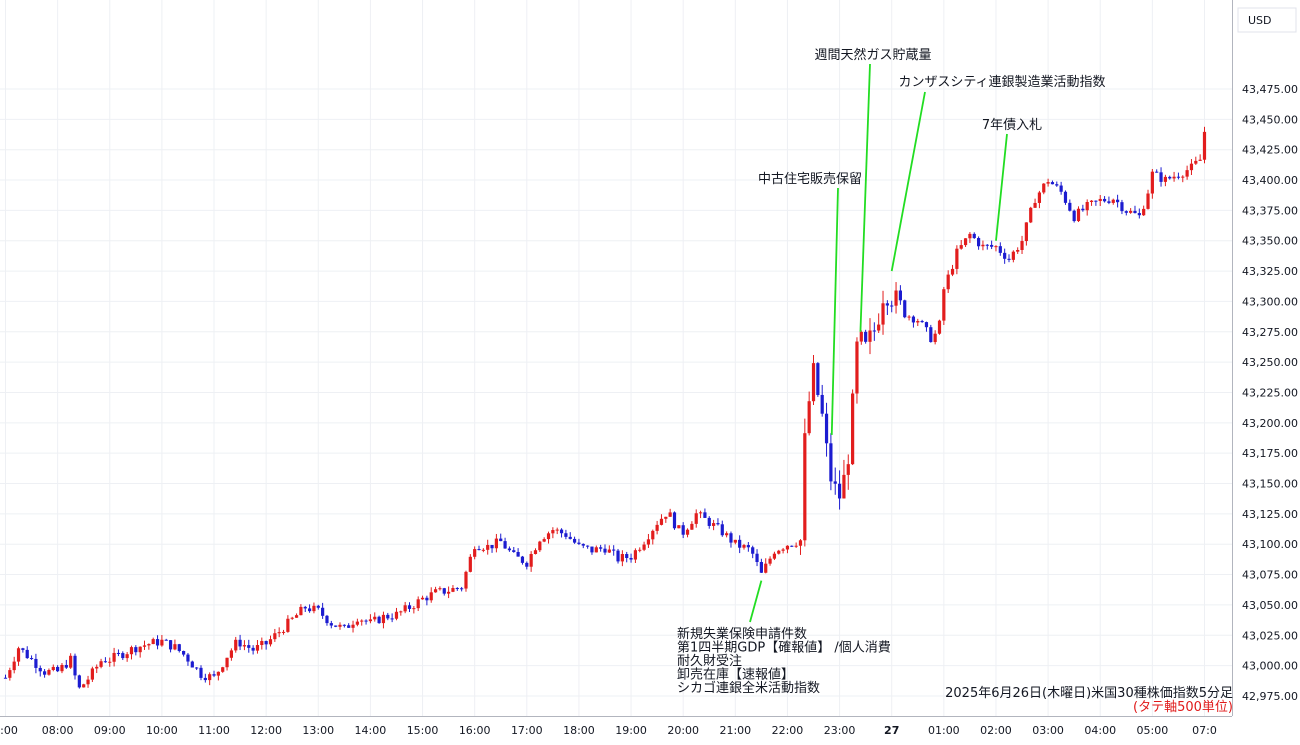  Describe the element at coordinates (1260, 20) in the screenshot. I see `currency-label: USD` at that location.